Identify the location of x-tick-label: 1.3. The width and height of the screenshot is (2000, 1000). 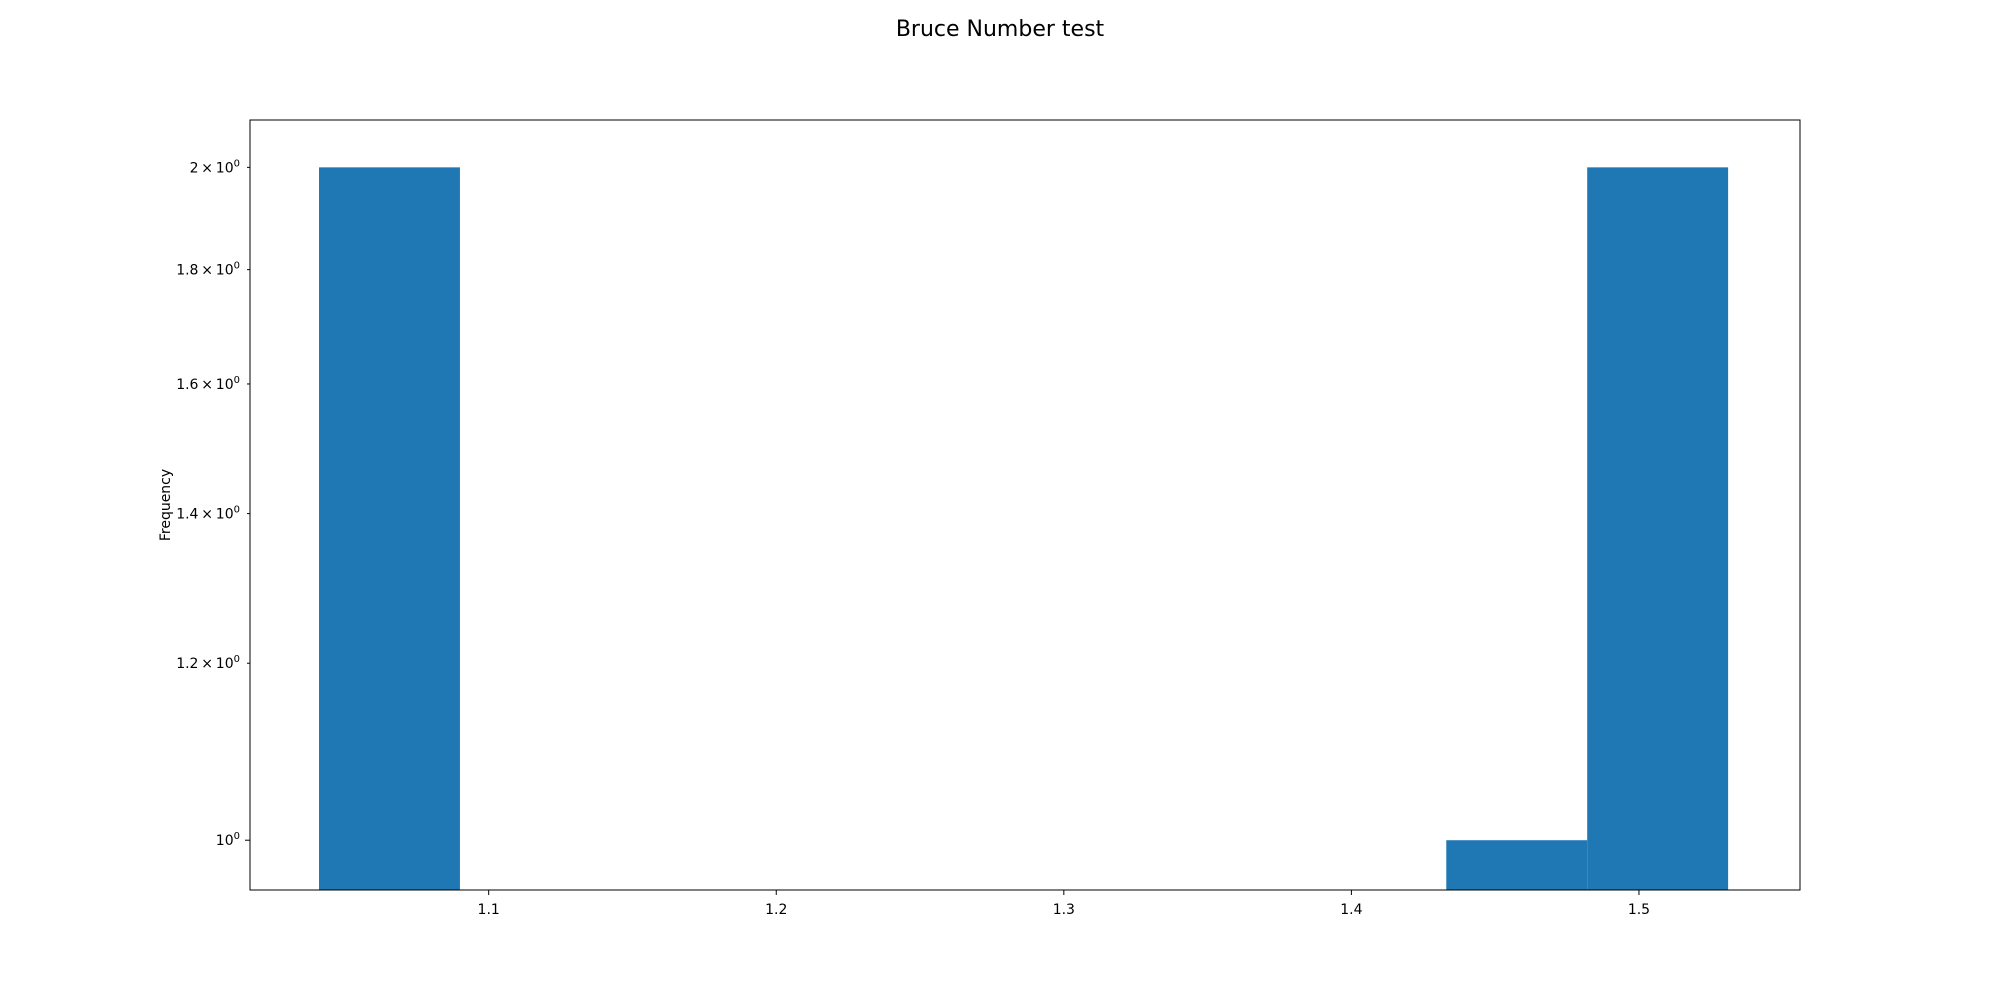
(1064, 910).